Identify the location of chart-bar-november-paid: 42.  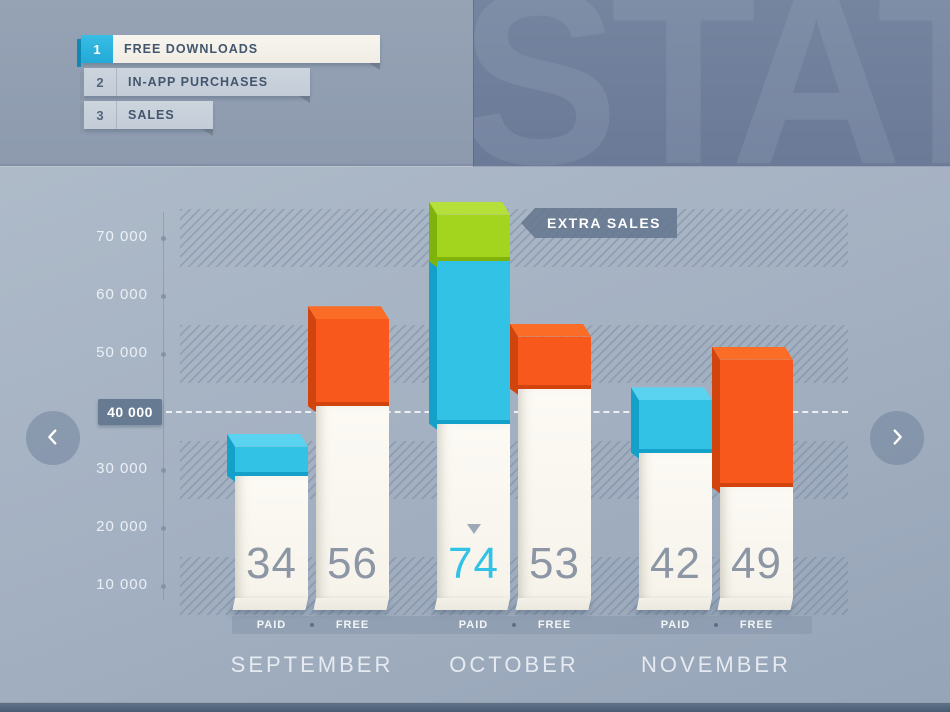
(671, 498).